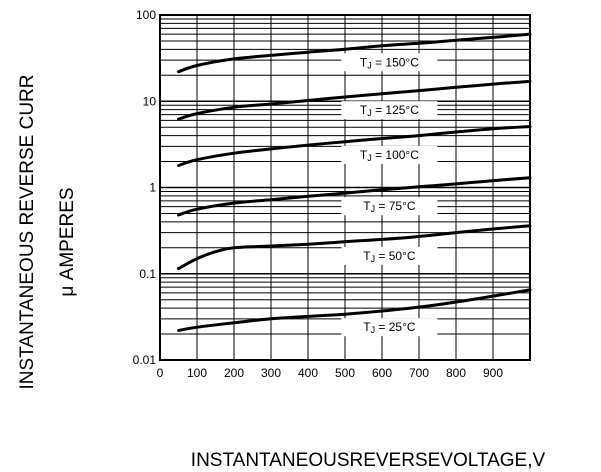 This screenshot has width=601, height=472. I want to click on series-label: TJ = 125°C, so click(389, 110).